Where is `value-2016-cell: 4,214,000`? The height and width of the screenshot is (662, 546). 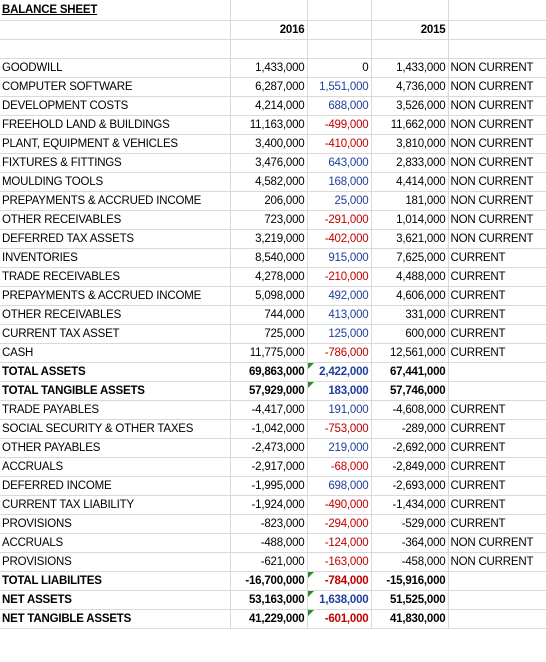 value-2016-cell: 4,214,000 is located at coordinates (269, 106).